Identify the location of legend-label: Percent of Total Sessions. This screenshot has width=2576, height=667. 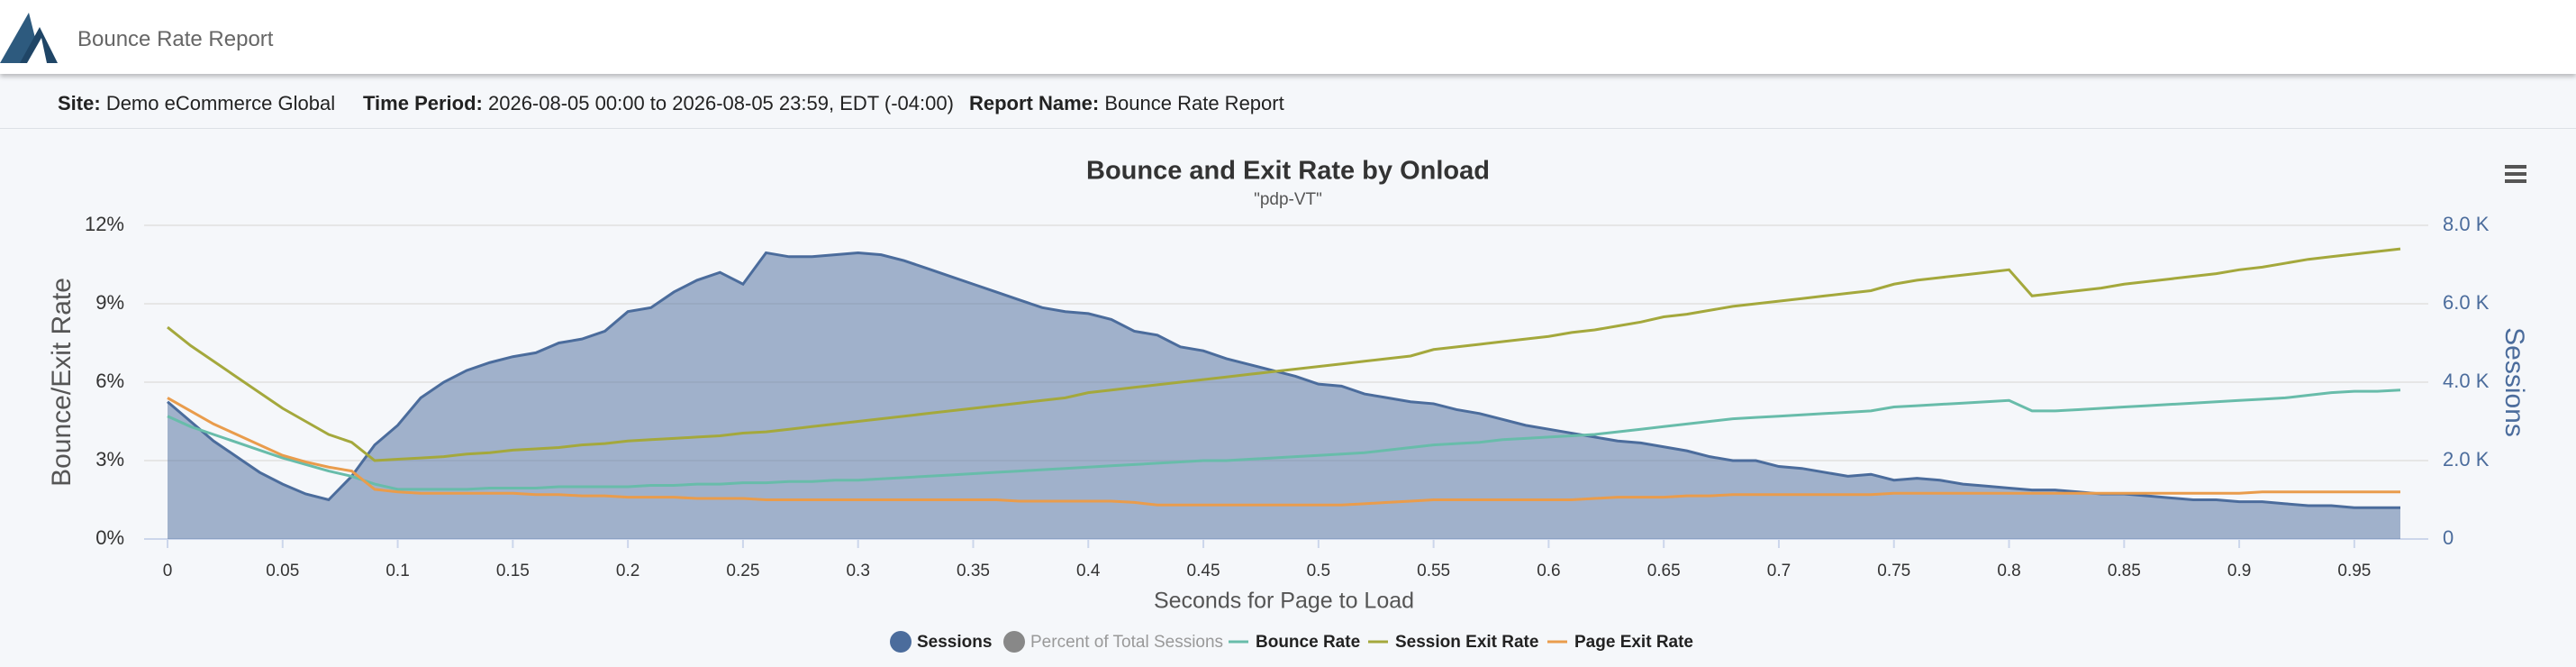
(1126, 642).